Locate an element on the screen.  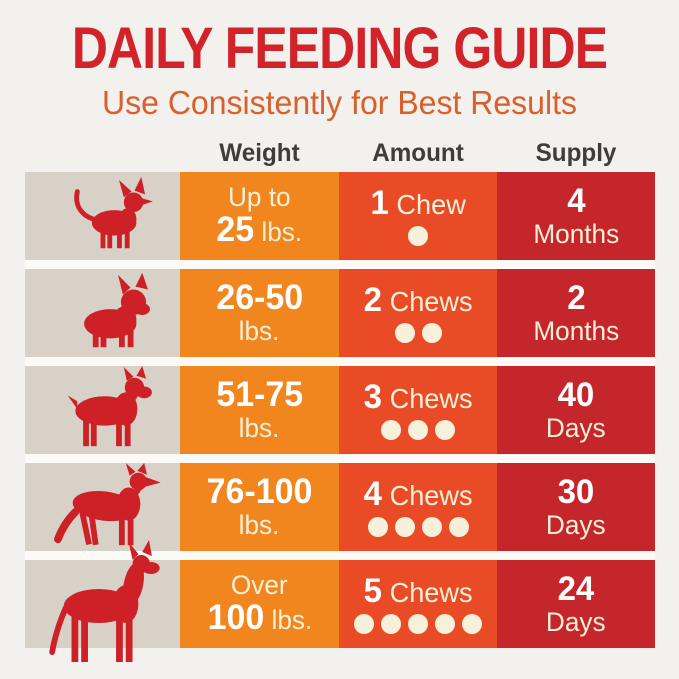
great-dane-icon is located at coordinates (104, 601).